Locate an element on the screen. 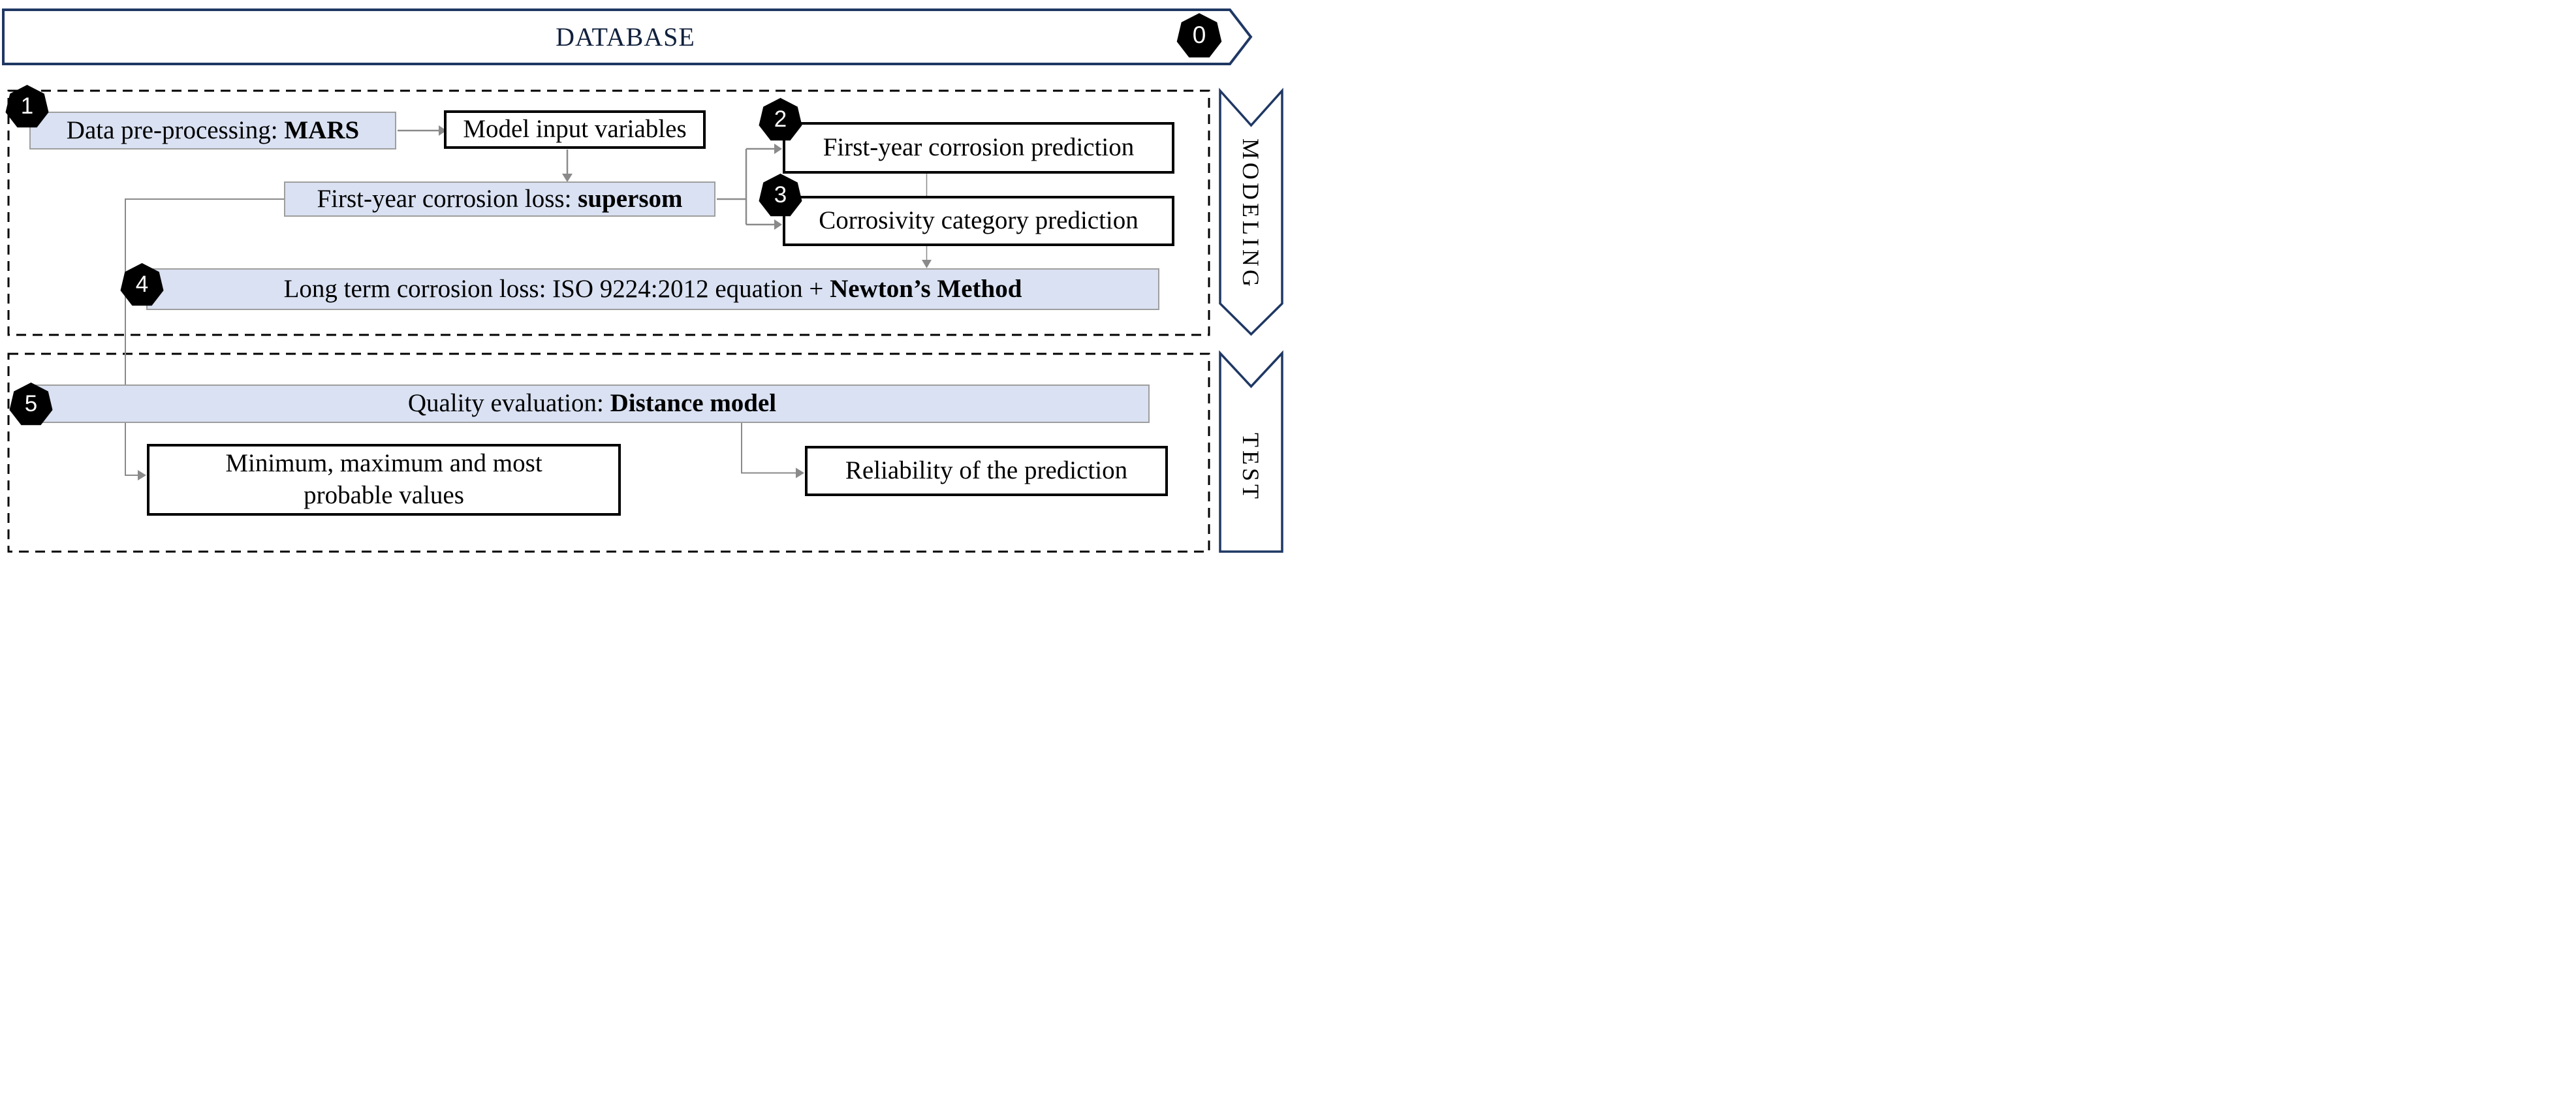 This screenshot has width=2576, height=1113. step-badge-0-number: 0 is located at coordinates (1199, 35).